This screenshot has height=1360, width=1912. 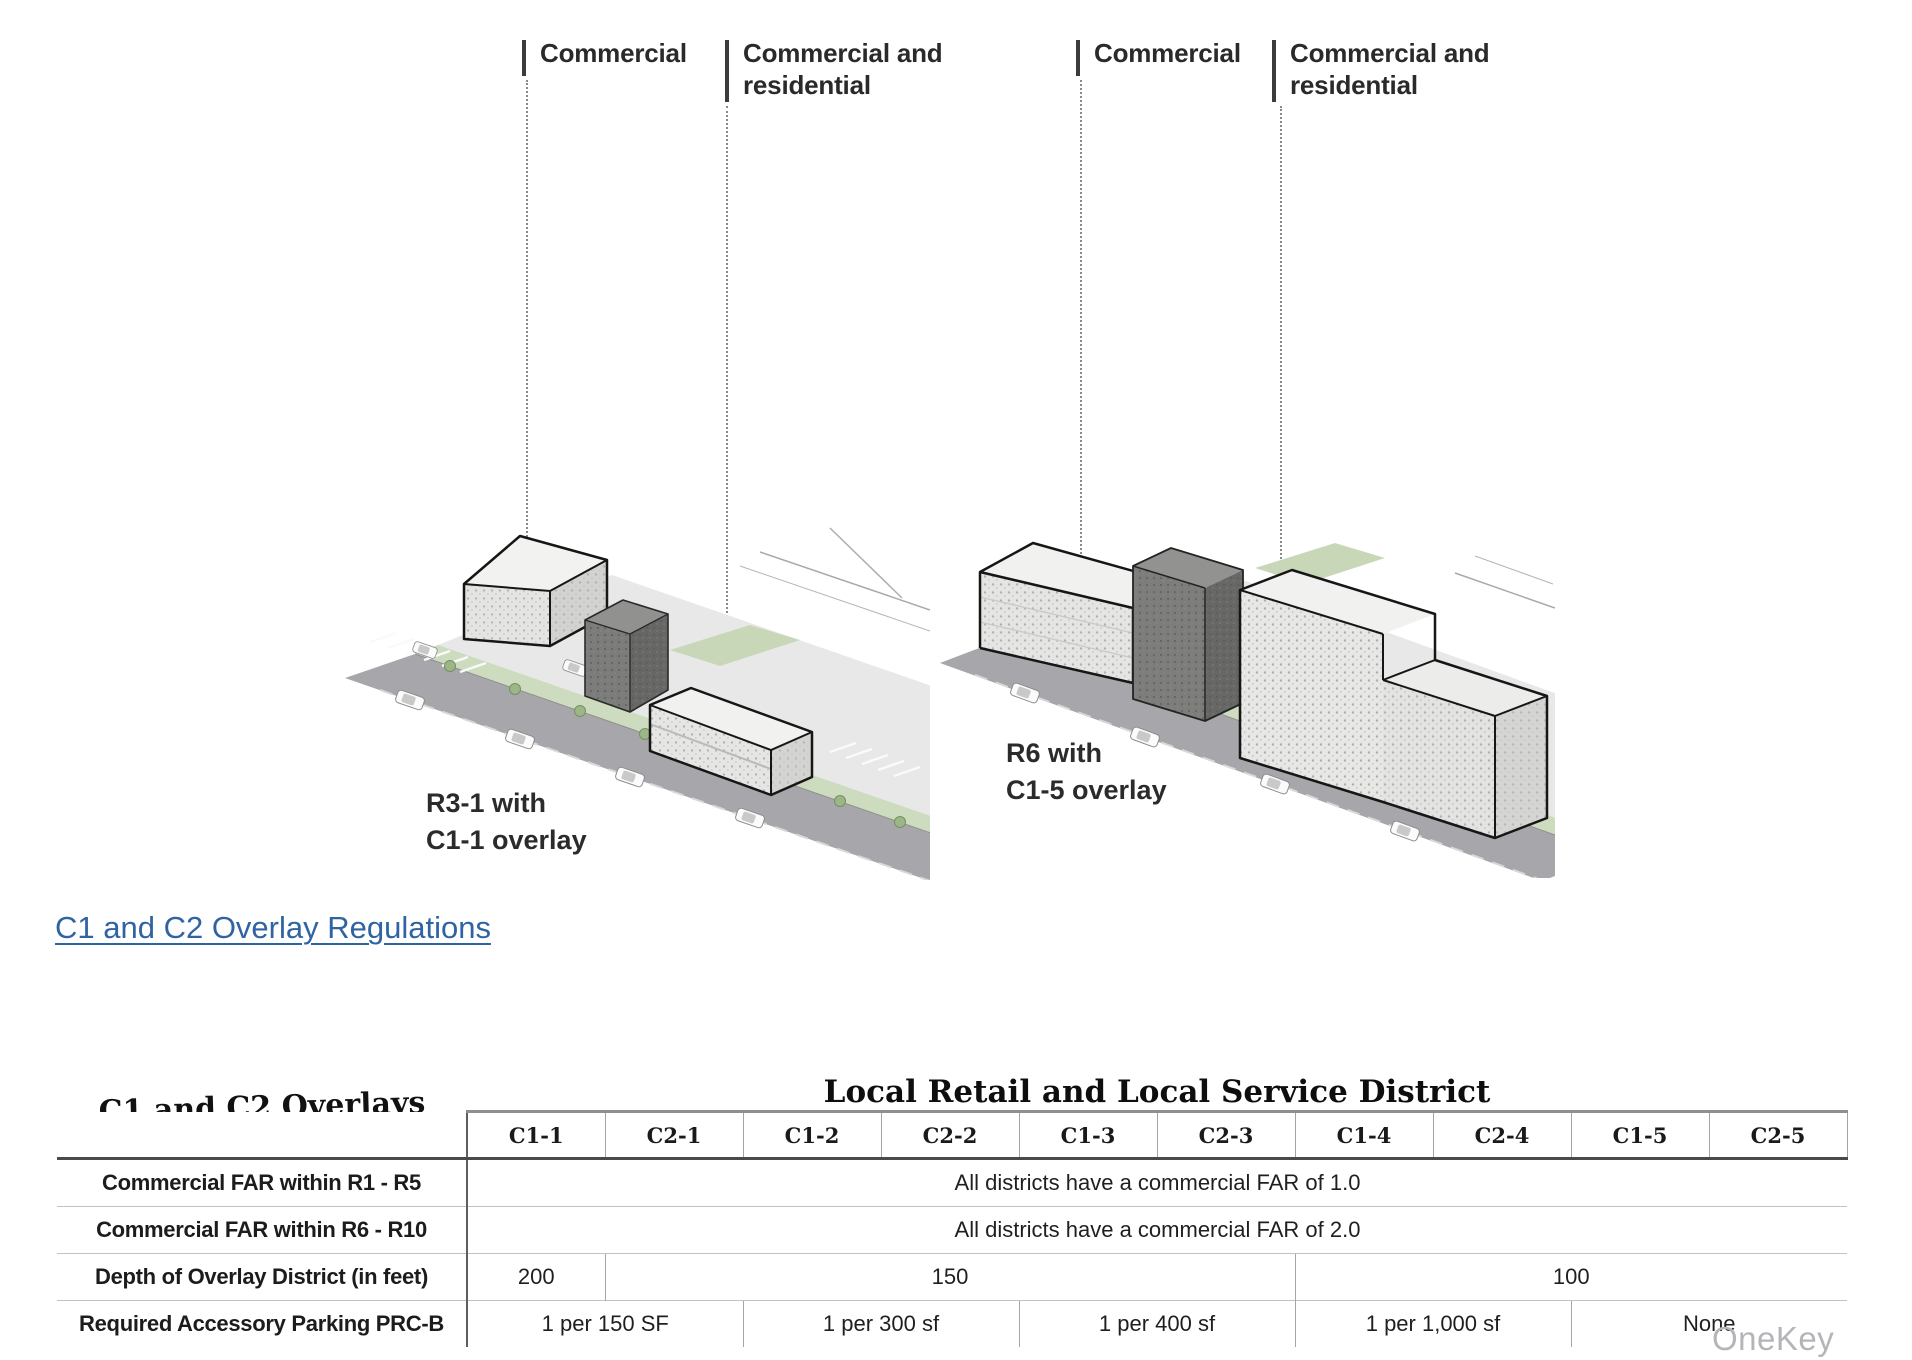 I want to click on leader-line, so click(x=527, y=325).